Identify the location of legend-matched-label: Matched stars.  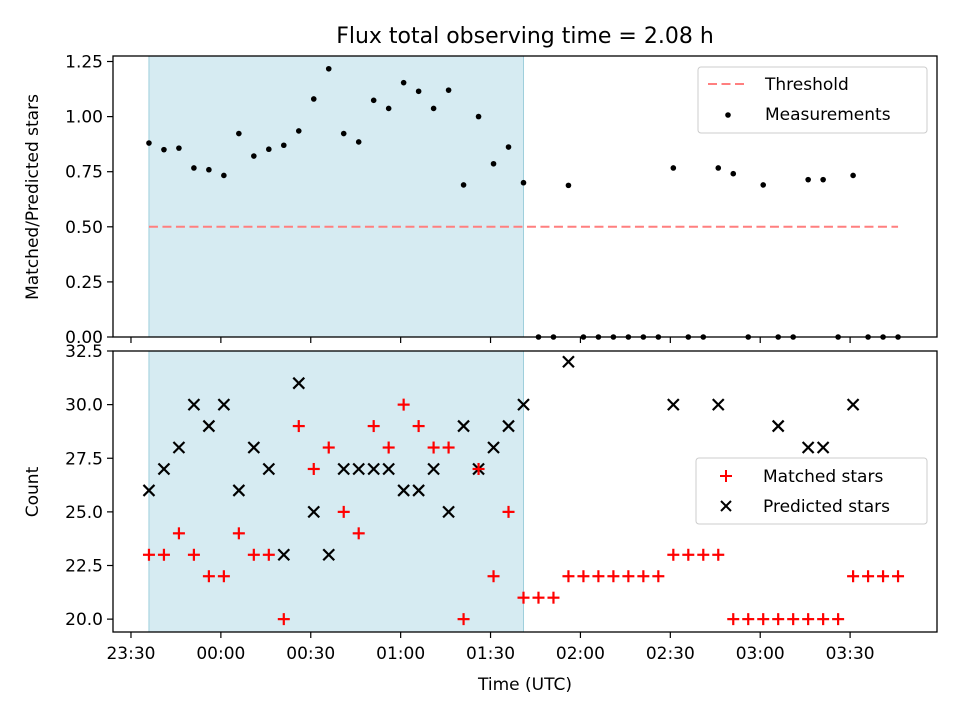
(823, 477).